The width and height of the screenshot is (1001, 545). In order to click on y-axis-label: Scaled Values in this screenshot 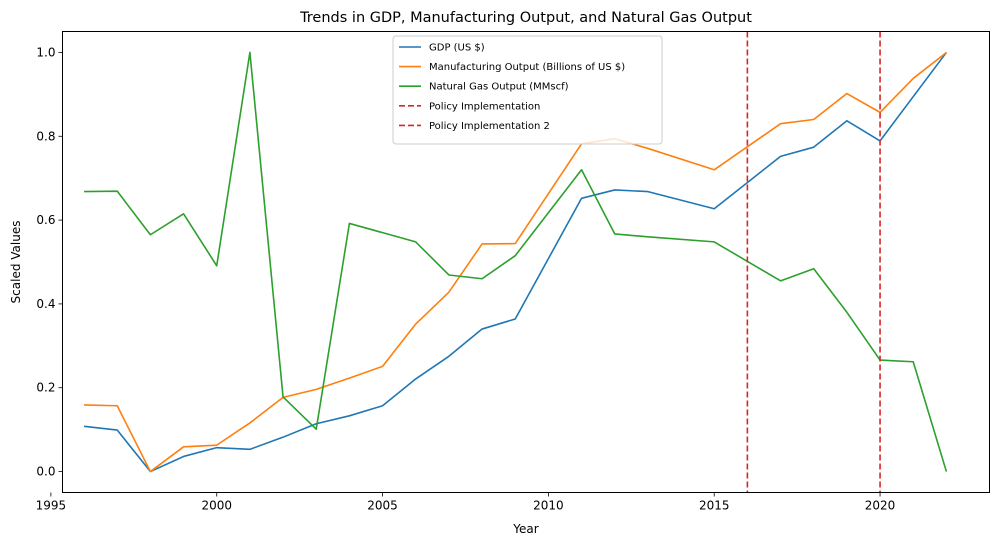, I will do `click(16, 262)`.